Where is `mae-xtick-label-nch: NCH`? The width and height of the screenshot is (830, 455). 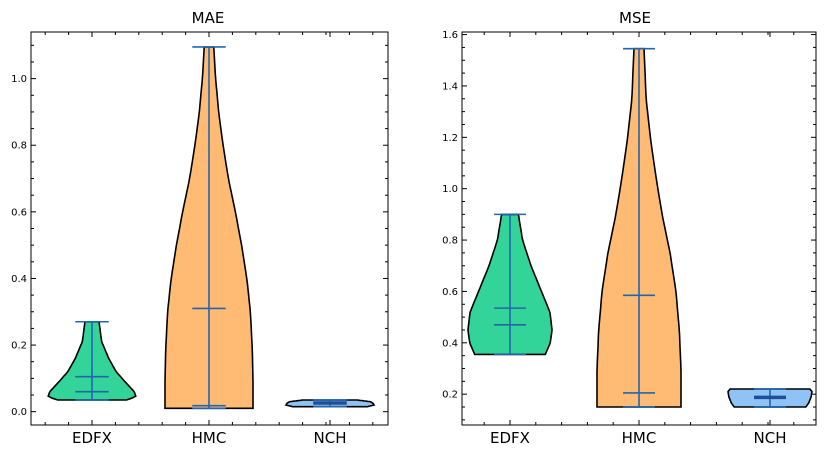 mae-xtick-label-nch: NCH is located at coordinates (330, 438).